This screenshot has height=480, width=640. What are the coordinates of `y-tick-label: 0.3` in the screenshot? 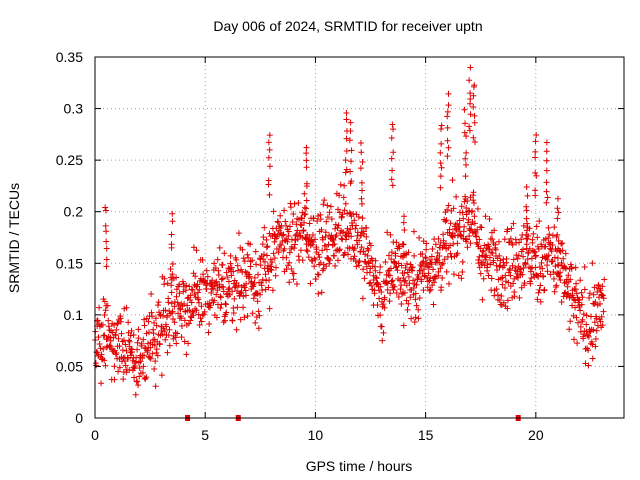 It's located at (74, 109).